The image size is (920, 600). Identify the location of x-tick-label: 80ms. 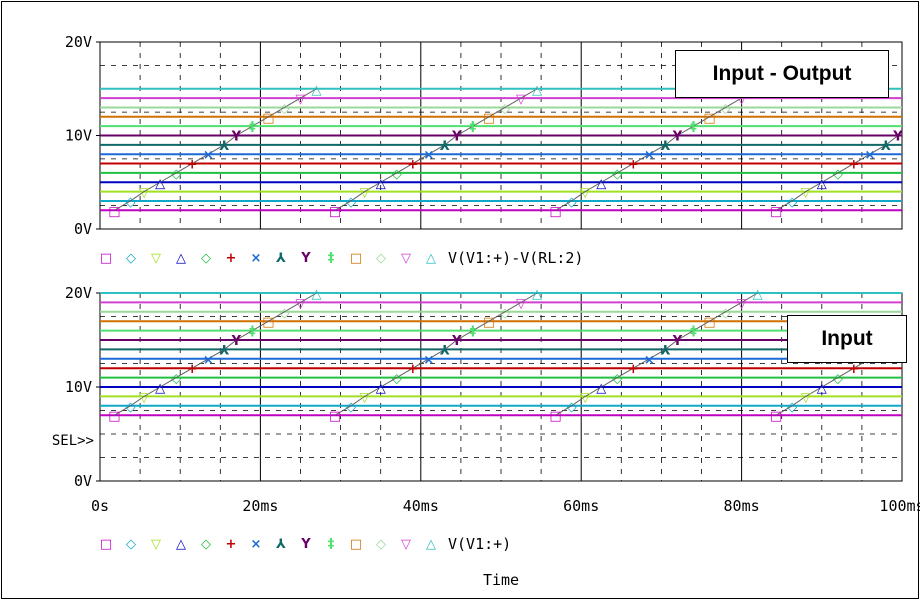
(742, 506).